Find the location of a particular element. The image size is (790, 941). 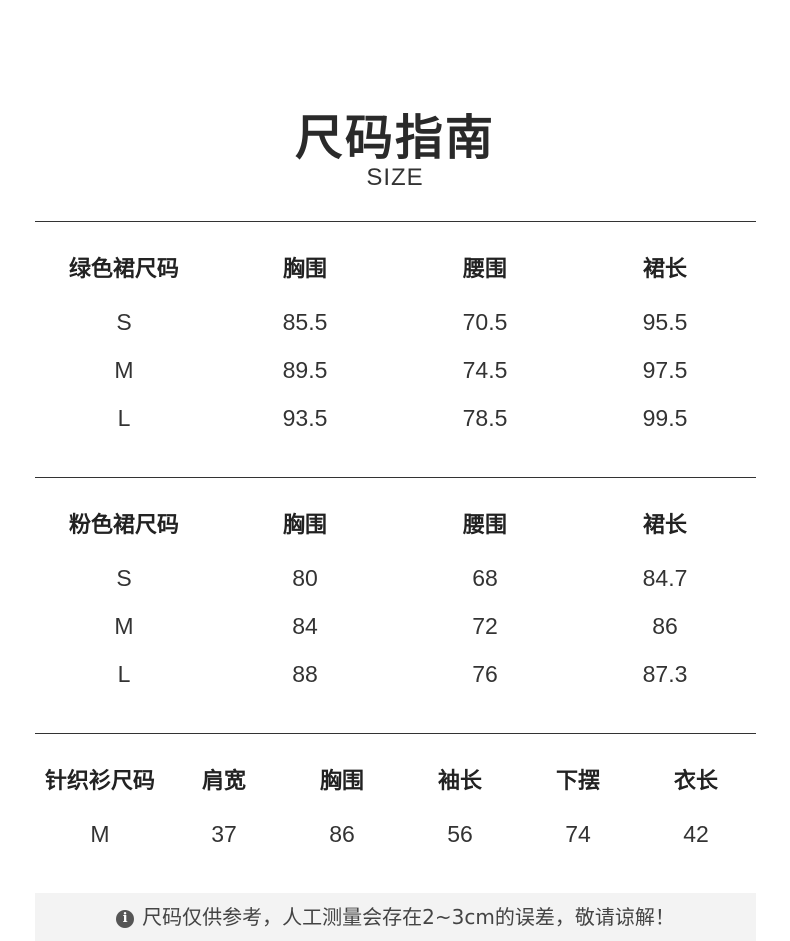

measurement-cell: 85.5 is located at coordinates (305, 322).